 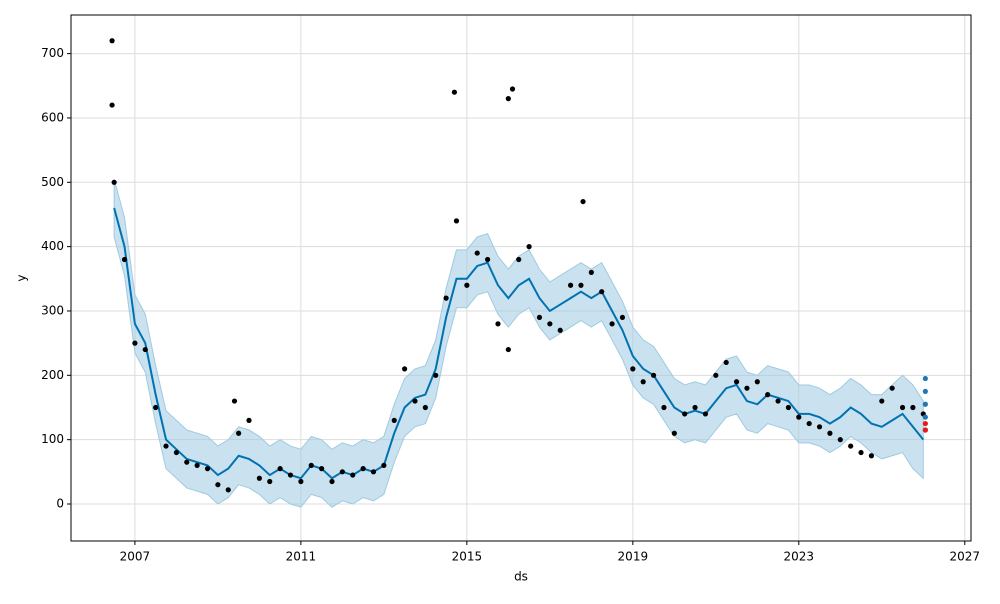 I want to click on x-tick-label: 2019, so click(x=633, y=557).